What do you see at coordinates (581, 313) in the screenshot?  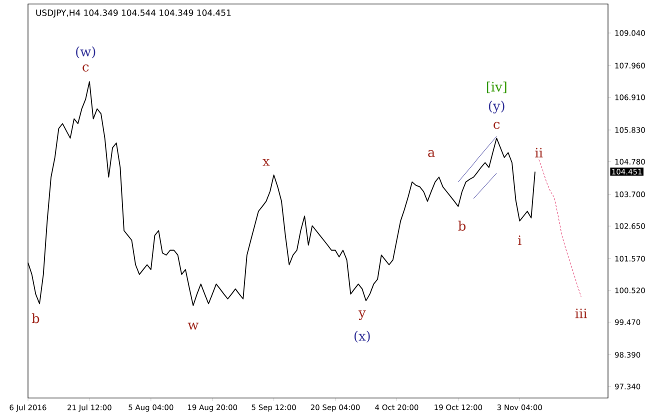 I see `annotation: iii` at bounding box center [581, 313].